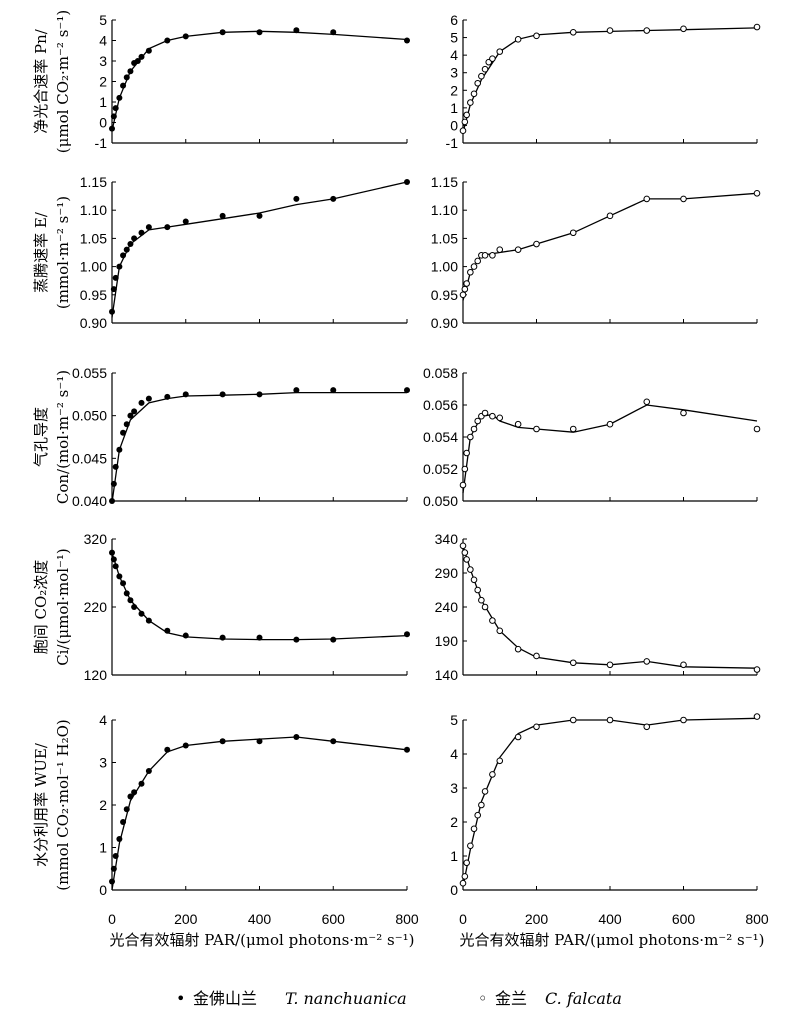  What do you see at coordinates (63, 607) in the screenshot?
I see `y-axis-label-line2: Ci/(μmol·mol⁻¹)` at bounding box center [63, 607].